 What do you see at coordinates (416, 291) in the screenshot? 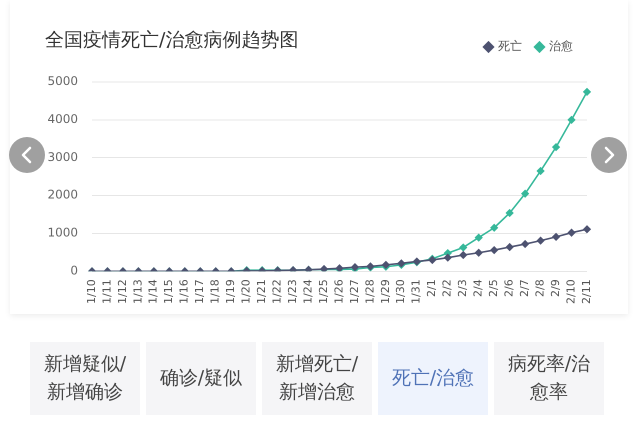
I see `x-tick-label: 1/31` at bounding box center [416, 291].